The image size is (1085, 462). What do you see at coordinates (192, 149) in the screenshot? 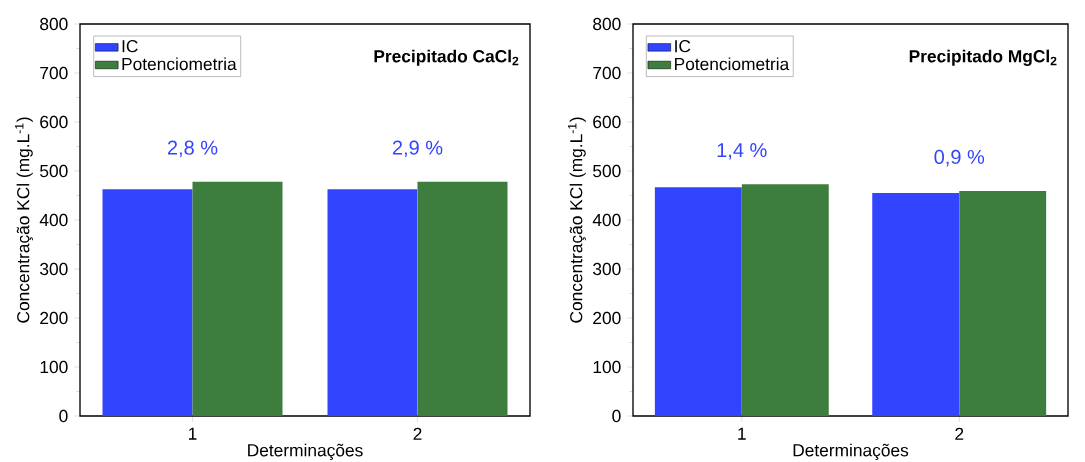
I see `annotation: 2,8 %` at bounding box center [192, 149].